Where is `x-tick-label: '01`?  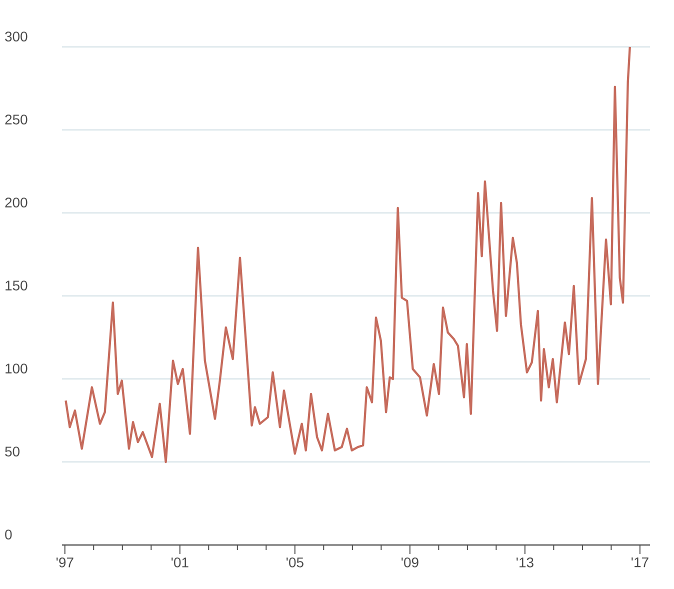
x-tick-label: '01 is located at coordinates (180, 562).